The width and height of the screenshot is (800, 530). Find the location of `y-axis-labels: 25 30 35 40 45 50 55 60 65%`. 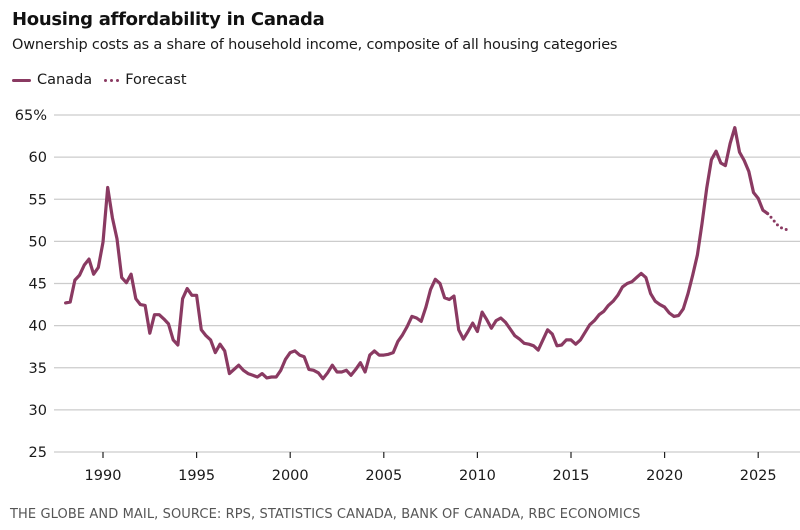

y-axis-labels: 25 30 35 40 45 50 55 60 65% is located at coordinates (31, 284).